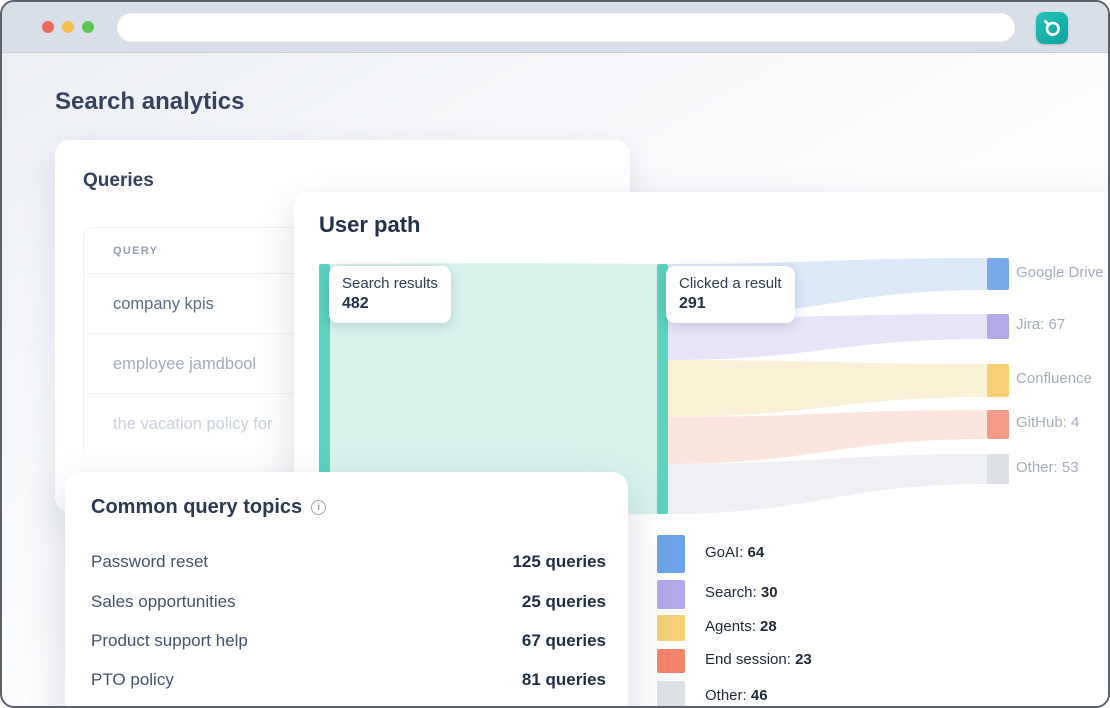 The width and height of the screenshot is (1110, 708). I want to click on chip-label: Clicked a result, so click(730, 283).